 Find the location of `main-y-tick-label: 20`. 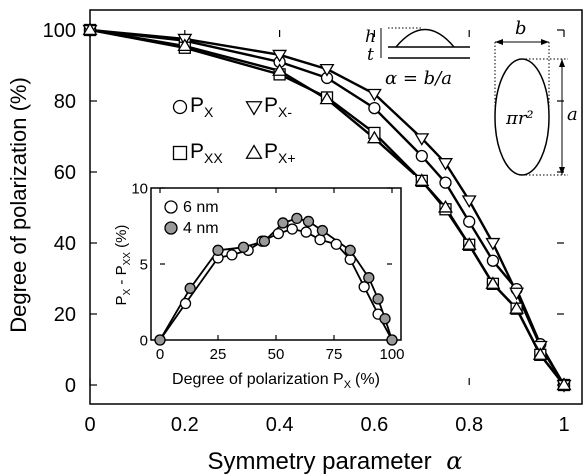

main-y-tick-label: 20 is located at coordinates (65, 315).